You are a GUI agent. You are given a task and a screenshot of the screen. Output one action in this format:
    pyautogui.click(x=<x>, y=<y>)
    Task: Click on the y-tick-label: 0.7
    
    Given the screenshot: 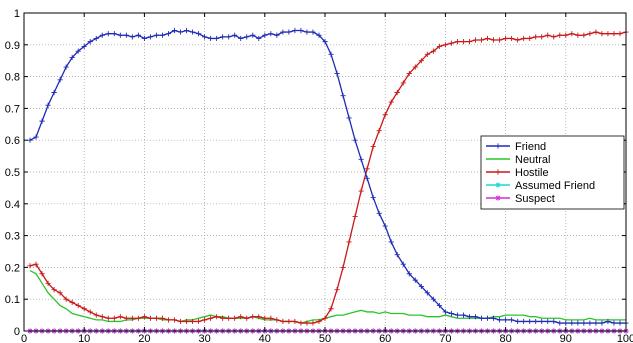 What is the action you would take?
    pyautogui.click(x=12, y=109)
    